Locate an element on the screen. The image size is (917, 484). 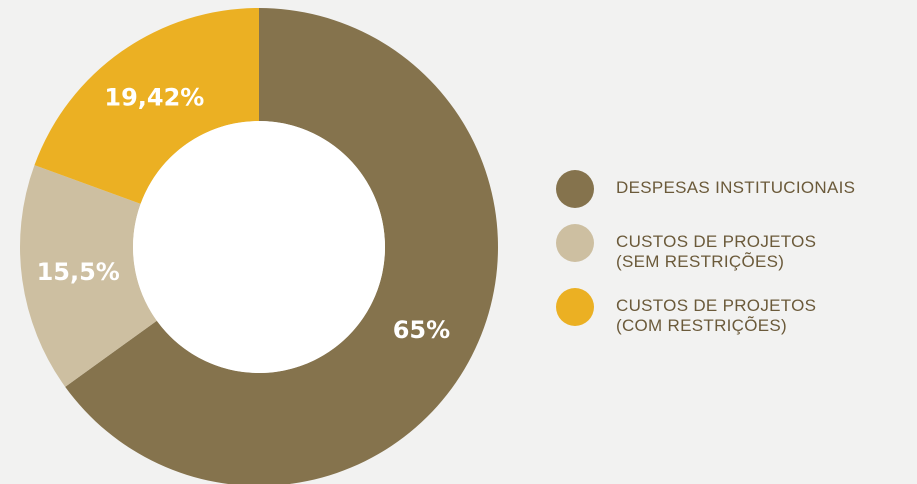
legend-label: DESPESAS INSTITUCIONAIS is located at coordinates (735, 184).